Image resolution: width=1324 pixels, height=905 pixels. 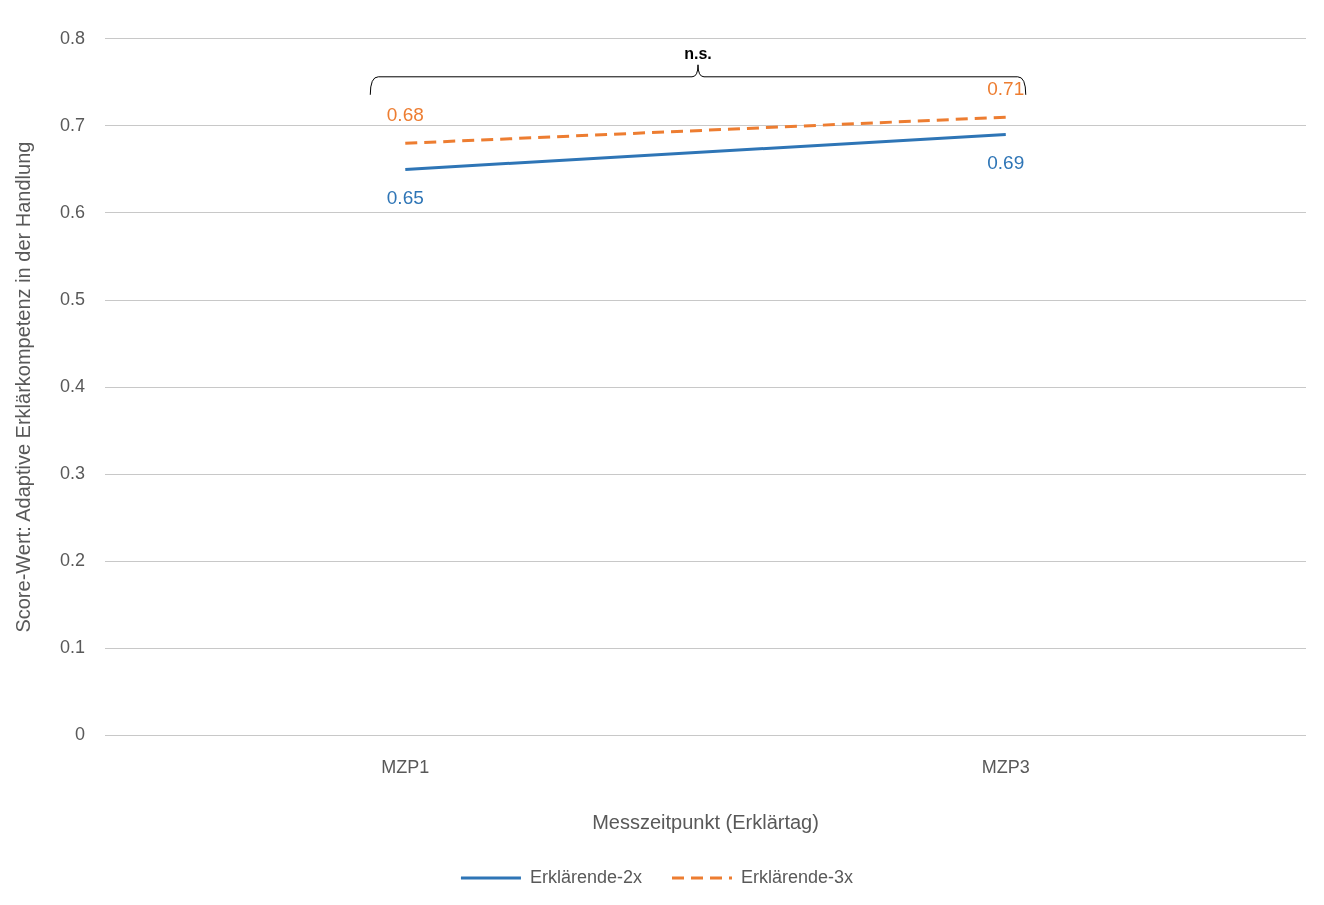 What do you see at coordinates (72, 37) in the screenshot?
I see `y-tick-label: 0.8` at bounding box center [72, 37].